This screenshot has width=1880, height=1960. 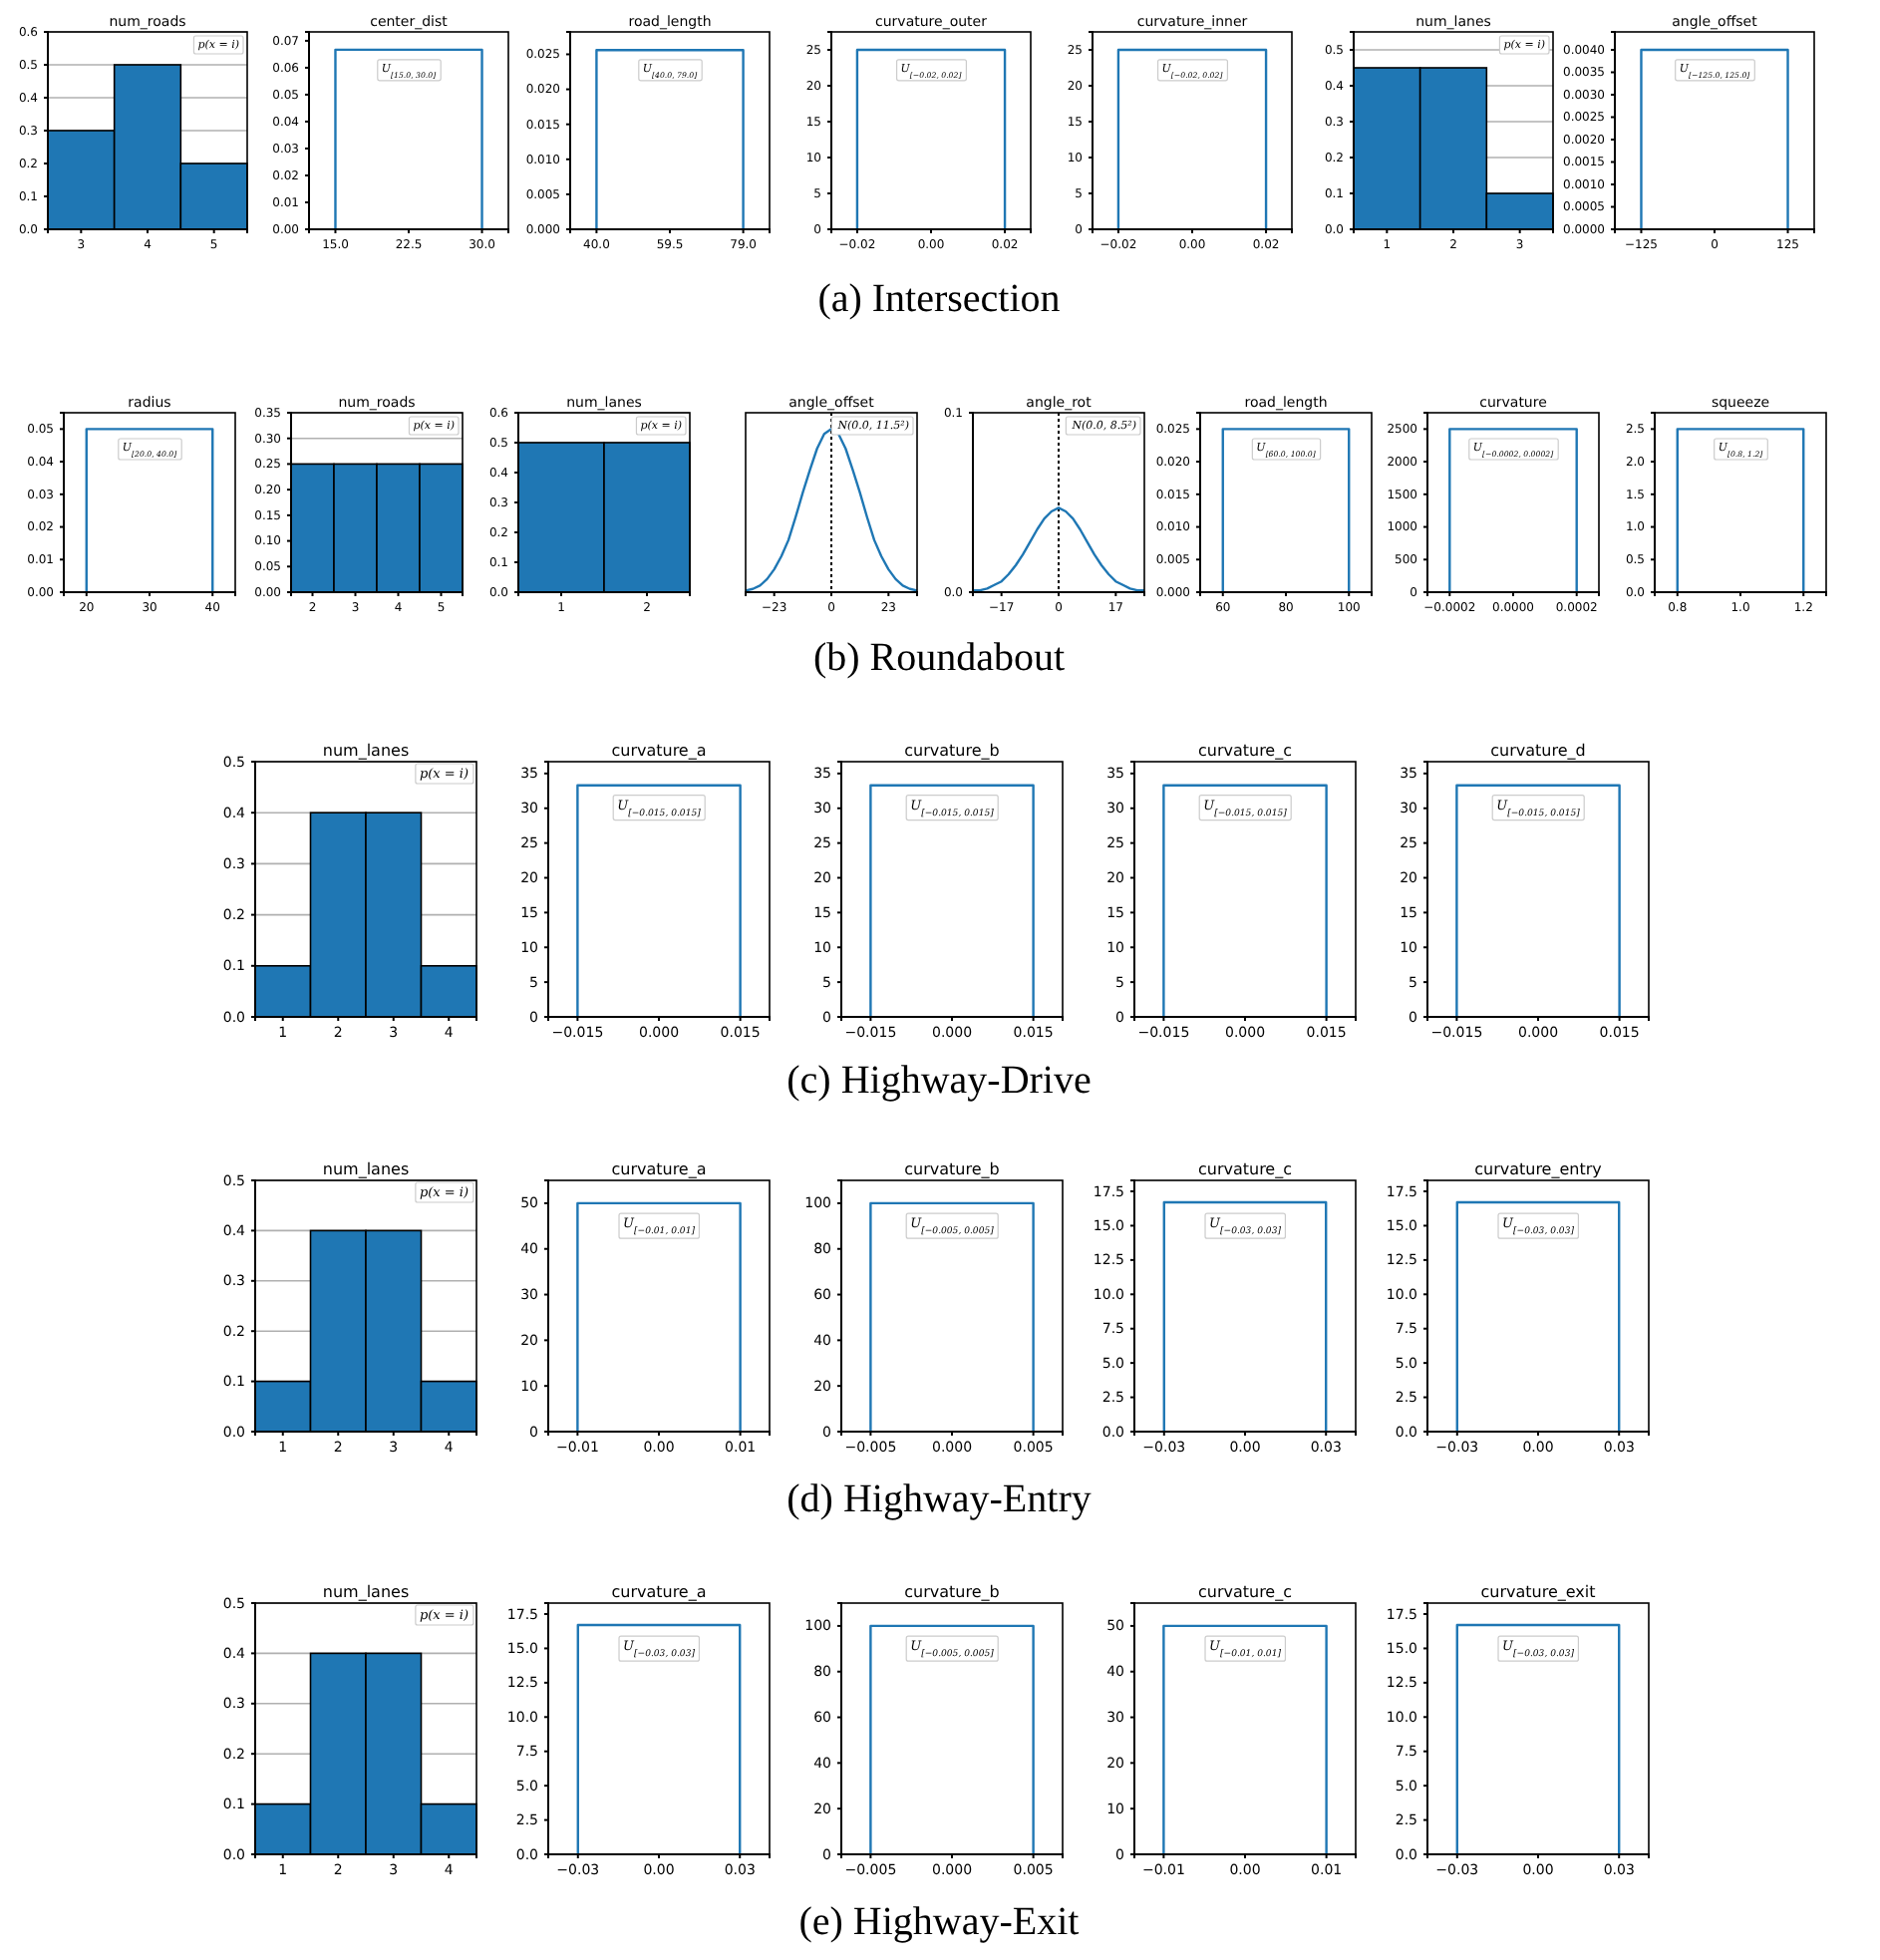 What do you see at coordinates (939, 1081) in the screenshot?
I see `text: (c) Highway-Drive` at bounding box center [939, 1081].